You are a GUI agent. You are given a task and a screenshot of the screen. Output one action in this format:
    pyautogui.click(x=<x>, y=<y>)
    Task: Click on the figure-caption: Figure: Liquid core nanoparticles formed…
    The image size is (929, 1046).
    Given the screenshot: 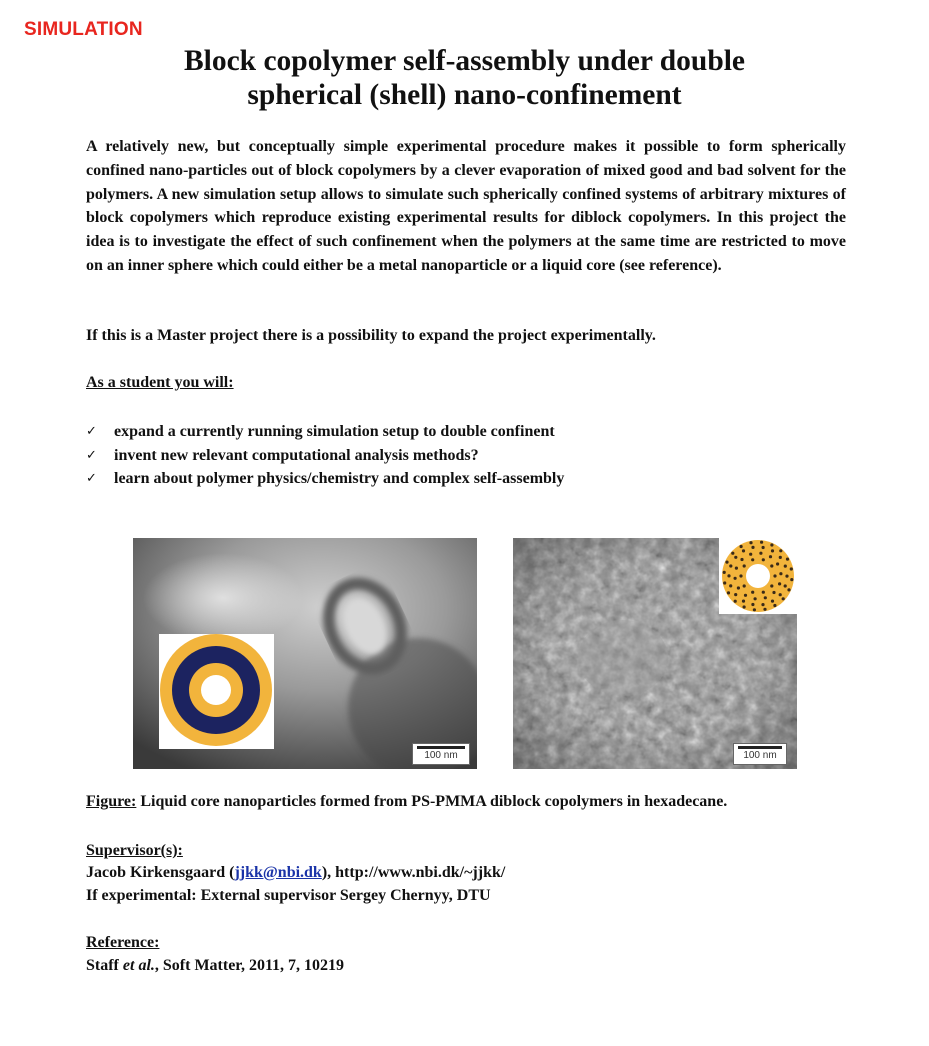 What is the action you would take?
    pyautogui.click(x=406, y=802)
    